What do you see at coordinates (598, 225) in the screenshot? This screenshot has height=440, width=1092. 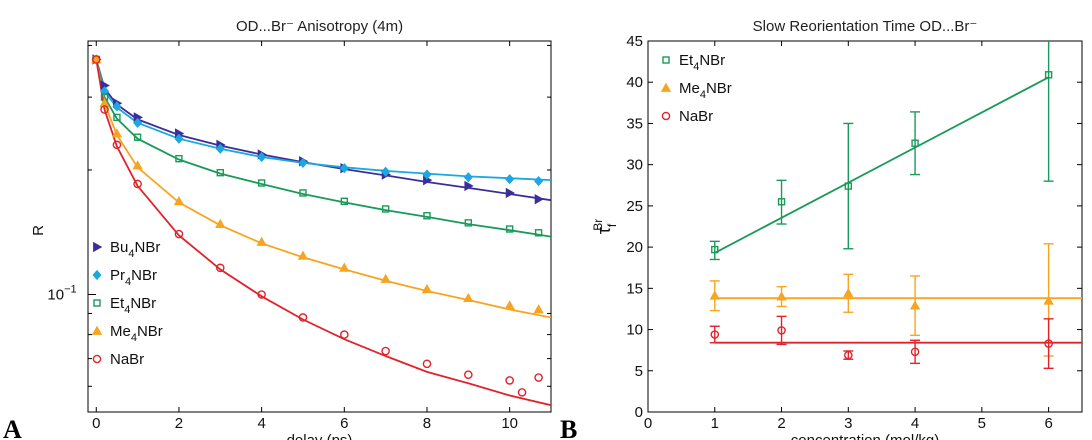 I see `y-axis-label-superscript: Br` at bounding box center [598, 225].